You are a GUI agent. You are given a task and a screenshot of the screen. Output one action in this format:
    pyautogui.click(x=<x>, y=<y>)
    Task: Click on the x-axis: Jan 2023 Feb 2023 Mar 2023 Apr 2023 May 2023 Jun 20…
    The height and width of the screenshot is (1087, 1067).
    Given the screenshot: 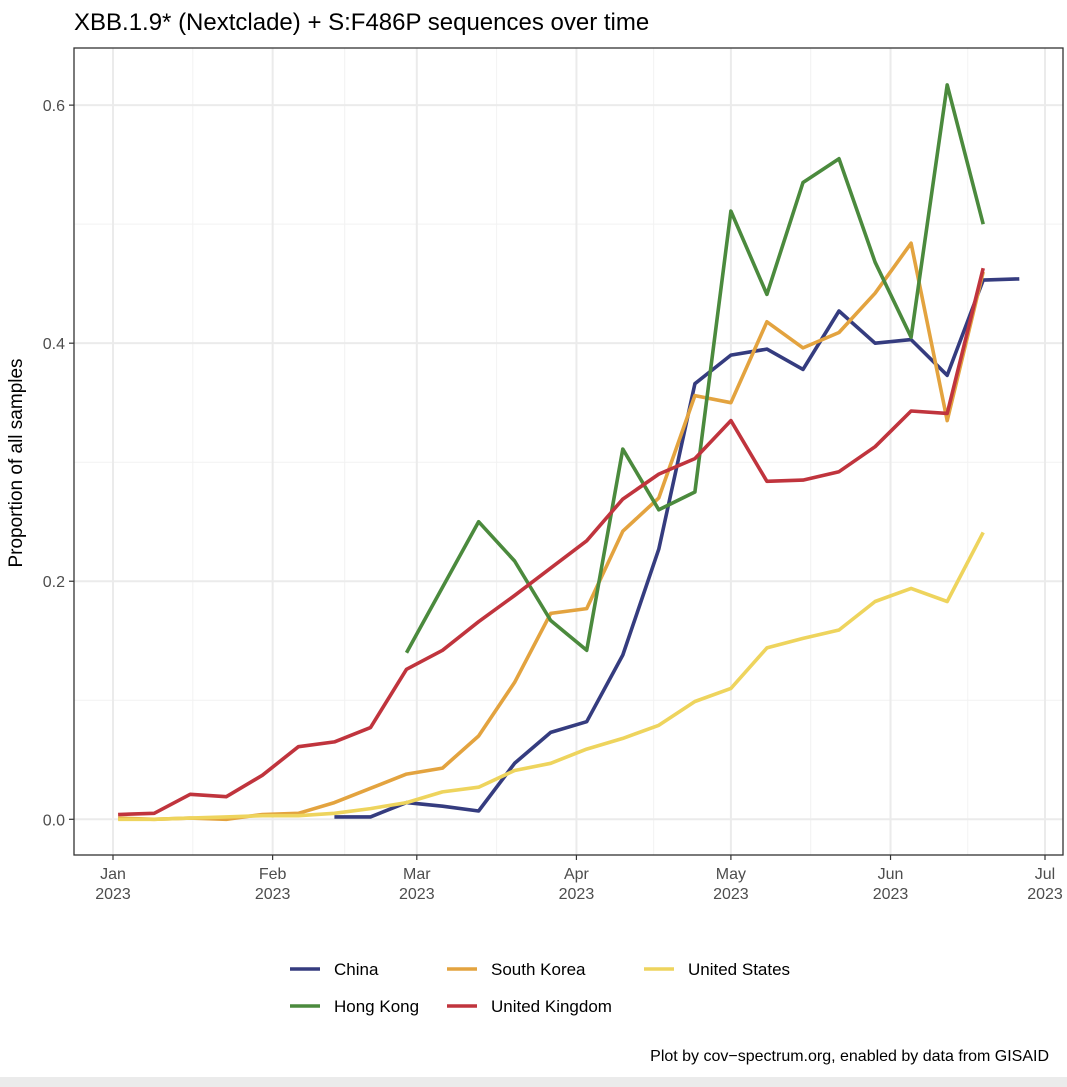 What is the action you would take?
    pyautogui.click(x=579, y=879)
    